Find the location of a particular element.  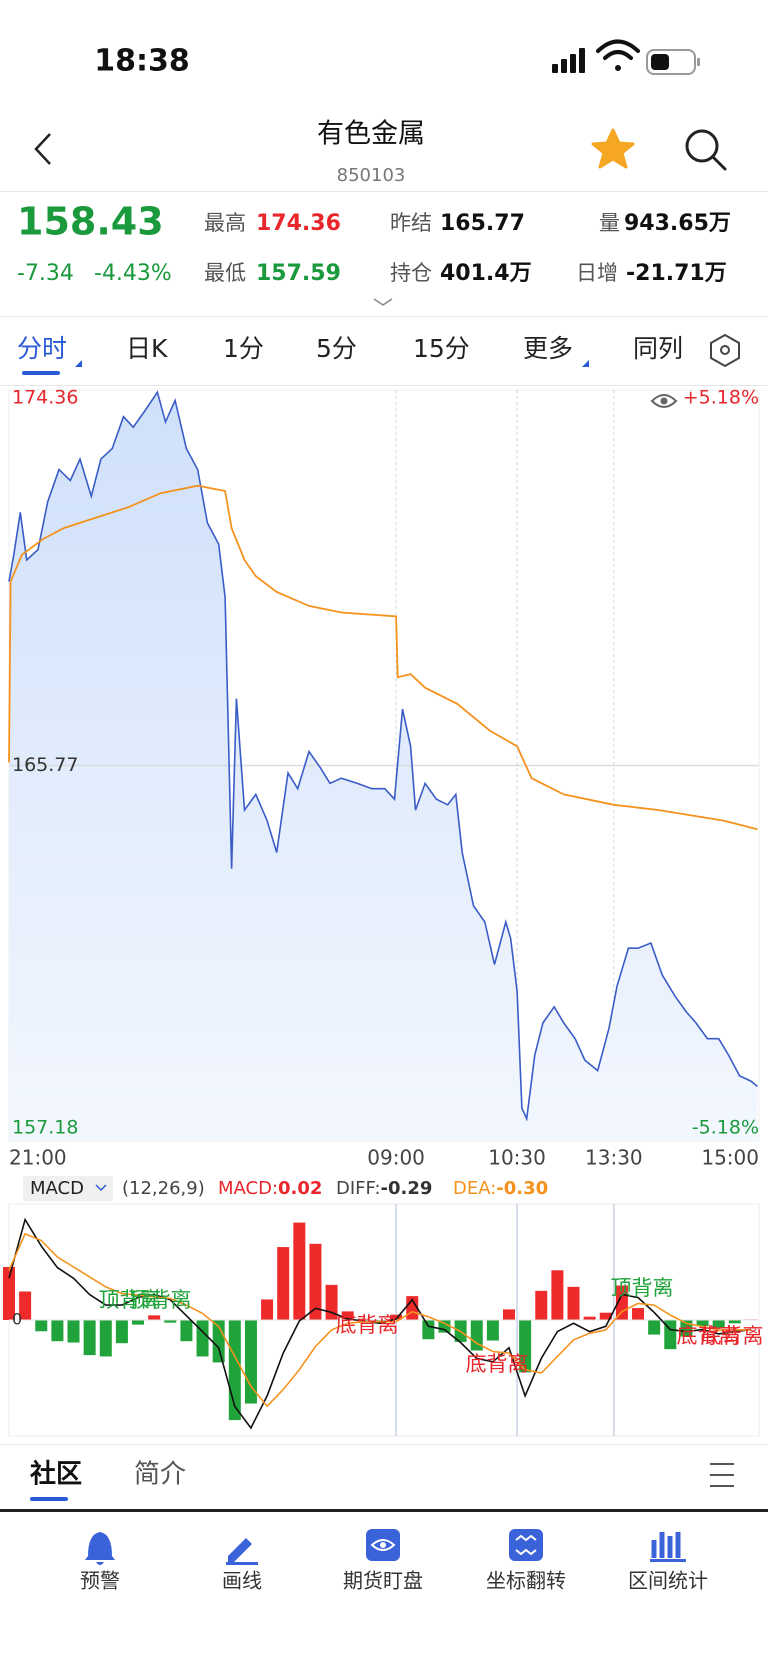

stat-label: 日增 is located at coordinates (597, 273).